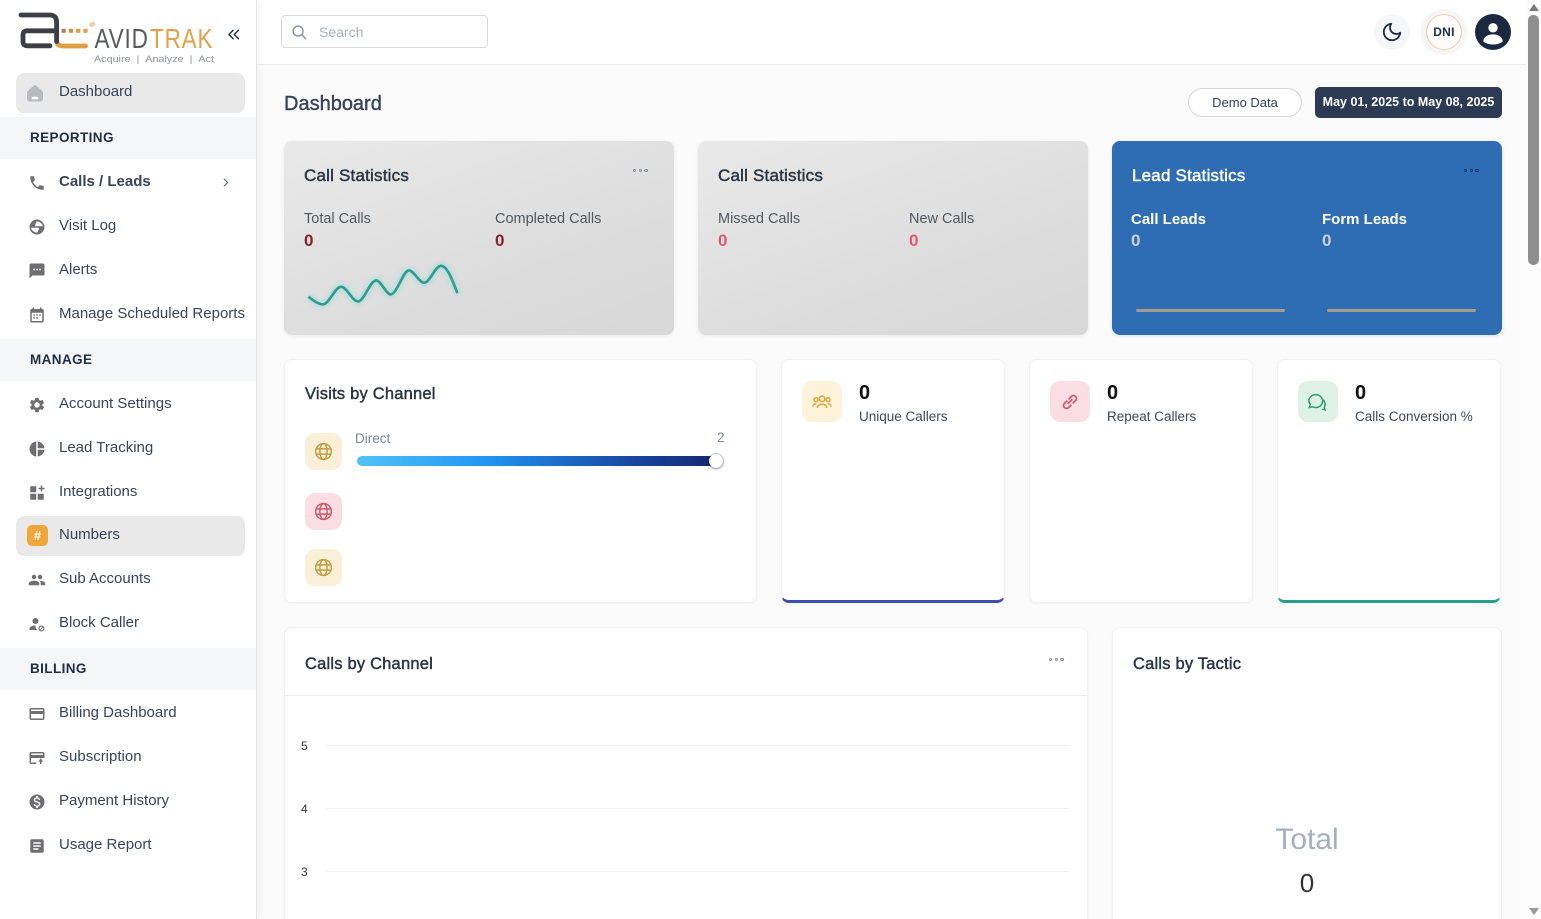 The width and height of the screenshot is (1541, 919). I want to click on svg-text: Acquire | Analyze | Act, so click(154, 59).